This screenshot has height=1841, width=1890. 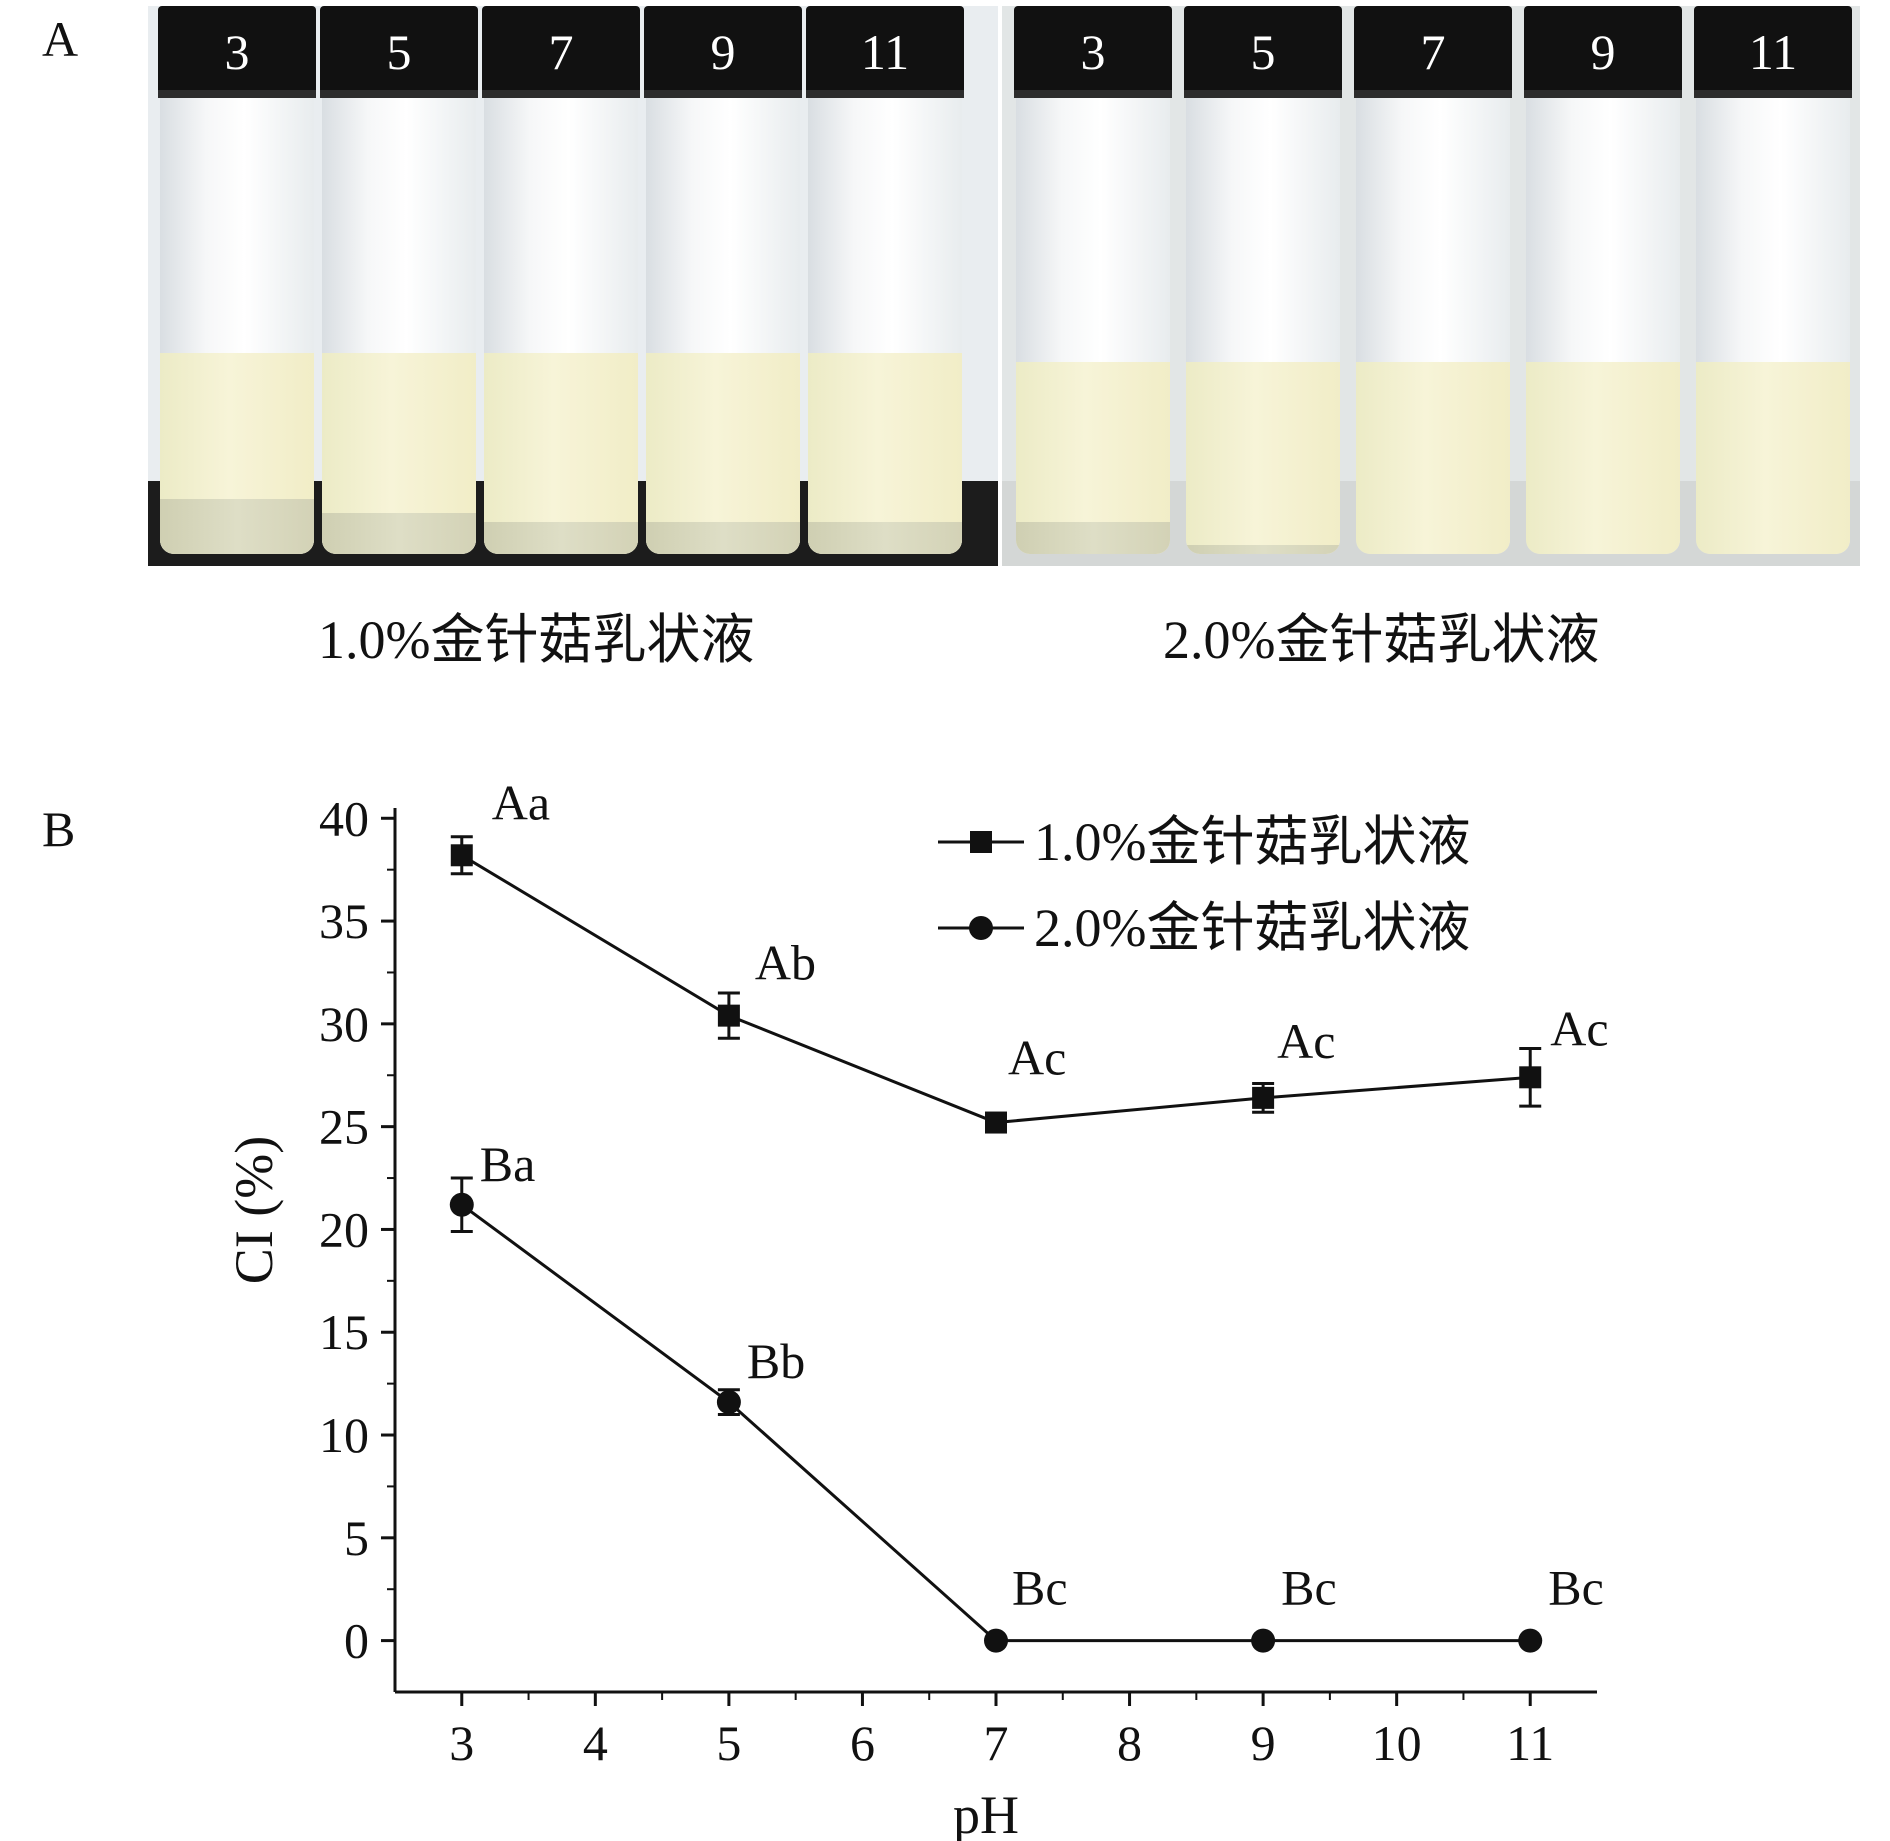 I want to click on data-label: Ba, so click(x=508, y=1164).